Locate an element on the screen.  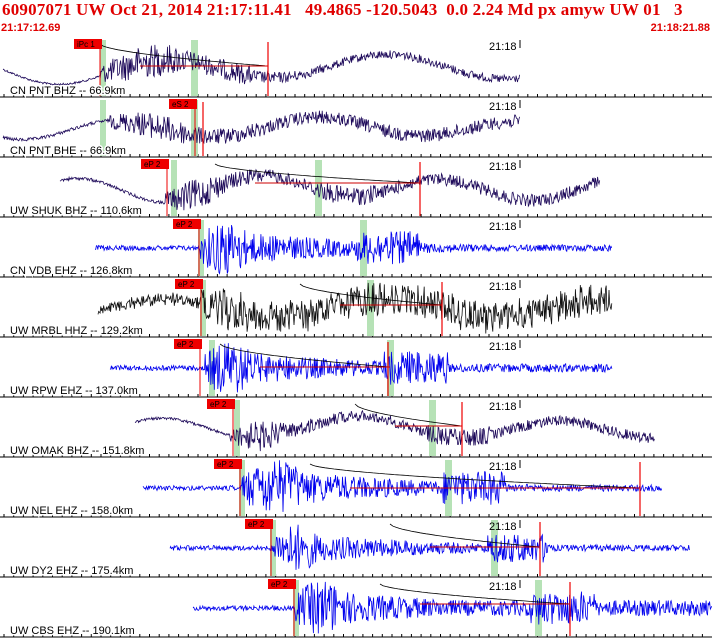
trace-panel: 21:18 eP 2 CN VDB EHZ -- 126.8km is located at coordinates (356, 249).